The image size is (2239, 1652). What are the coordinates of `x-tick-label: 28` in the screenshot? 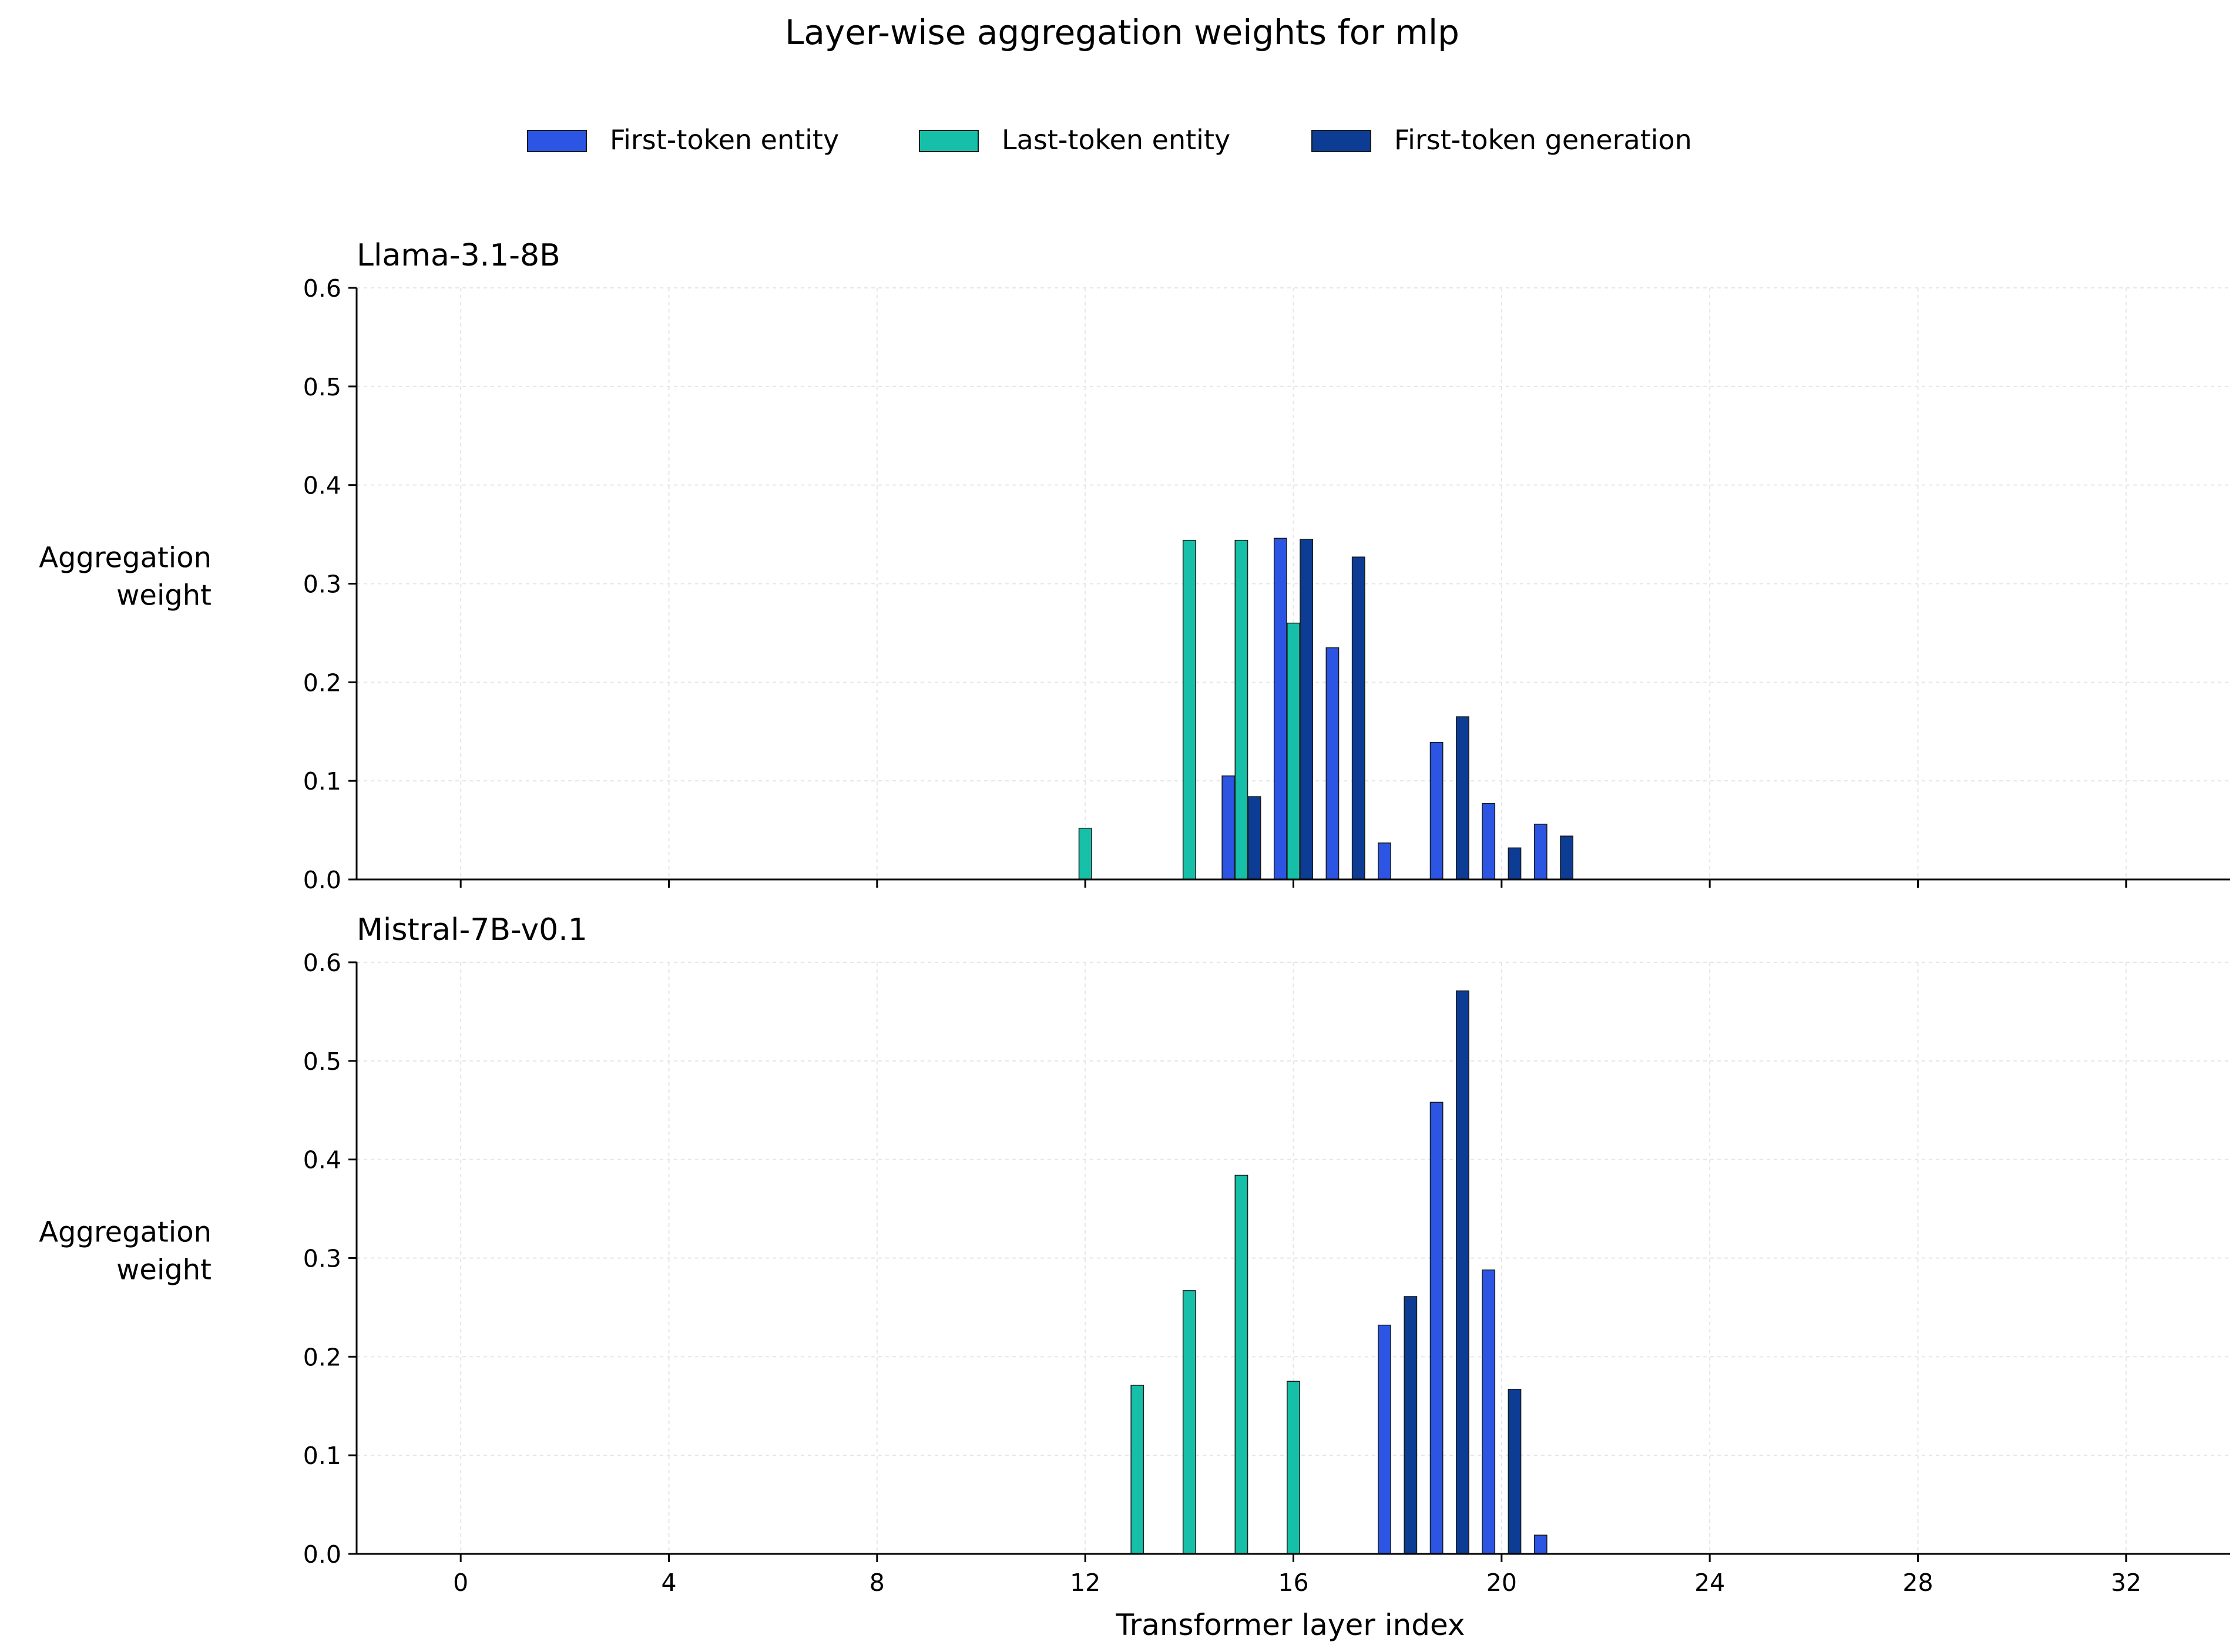 It's located at (1918, 1583).